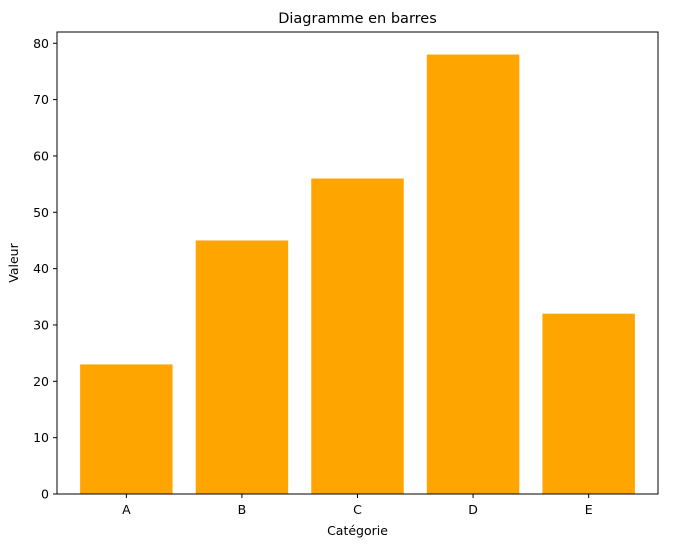 This screenshot has height=548, width=686. I want to click on x-tick-label-b: B, so click(242, 509).